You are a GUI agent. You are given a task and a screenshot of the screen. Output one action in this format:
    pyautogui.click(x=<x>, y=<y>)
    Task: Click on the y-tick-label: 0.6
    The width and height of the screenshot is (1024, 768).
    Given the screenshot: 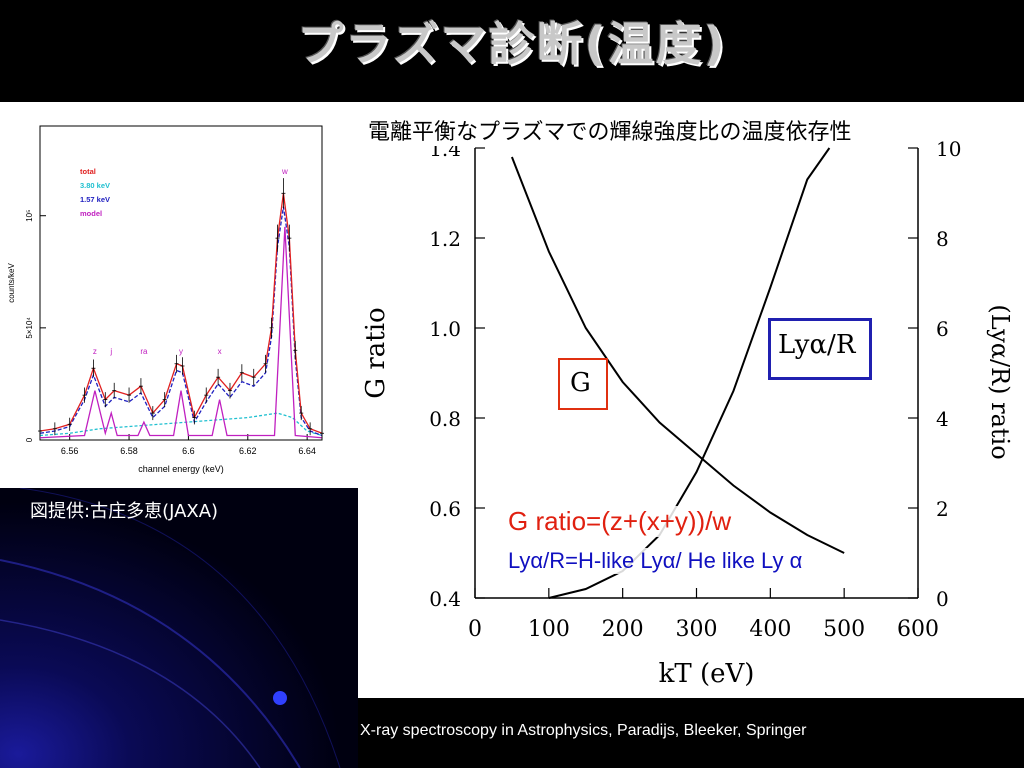 What is the action you would take?
    pyautogui.click(x=445, y=509)
    